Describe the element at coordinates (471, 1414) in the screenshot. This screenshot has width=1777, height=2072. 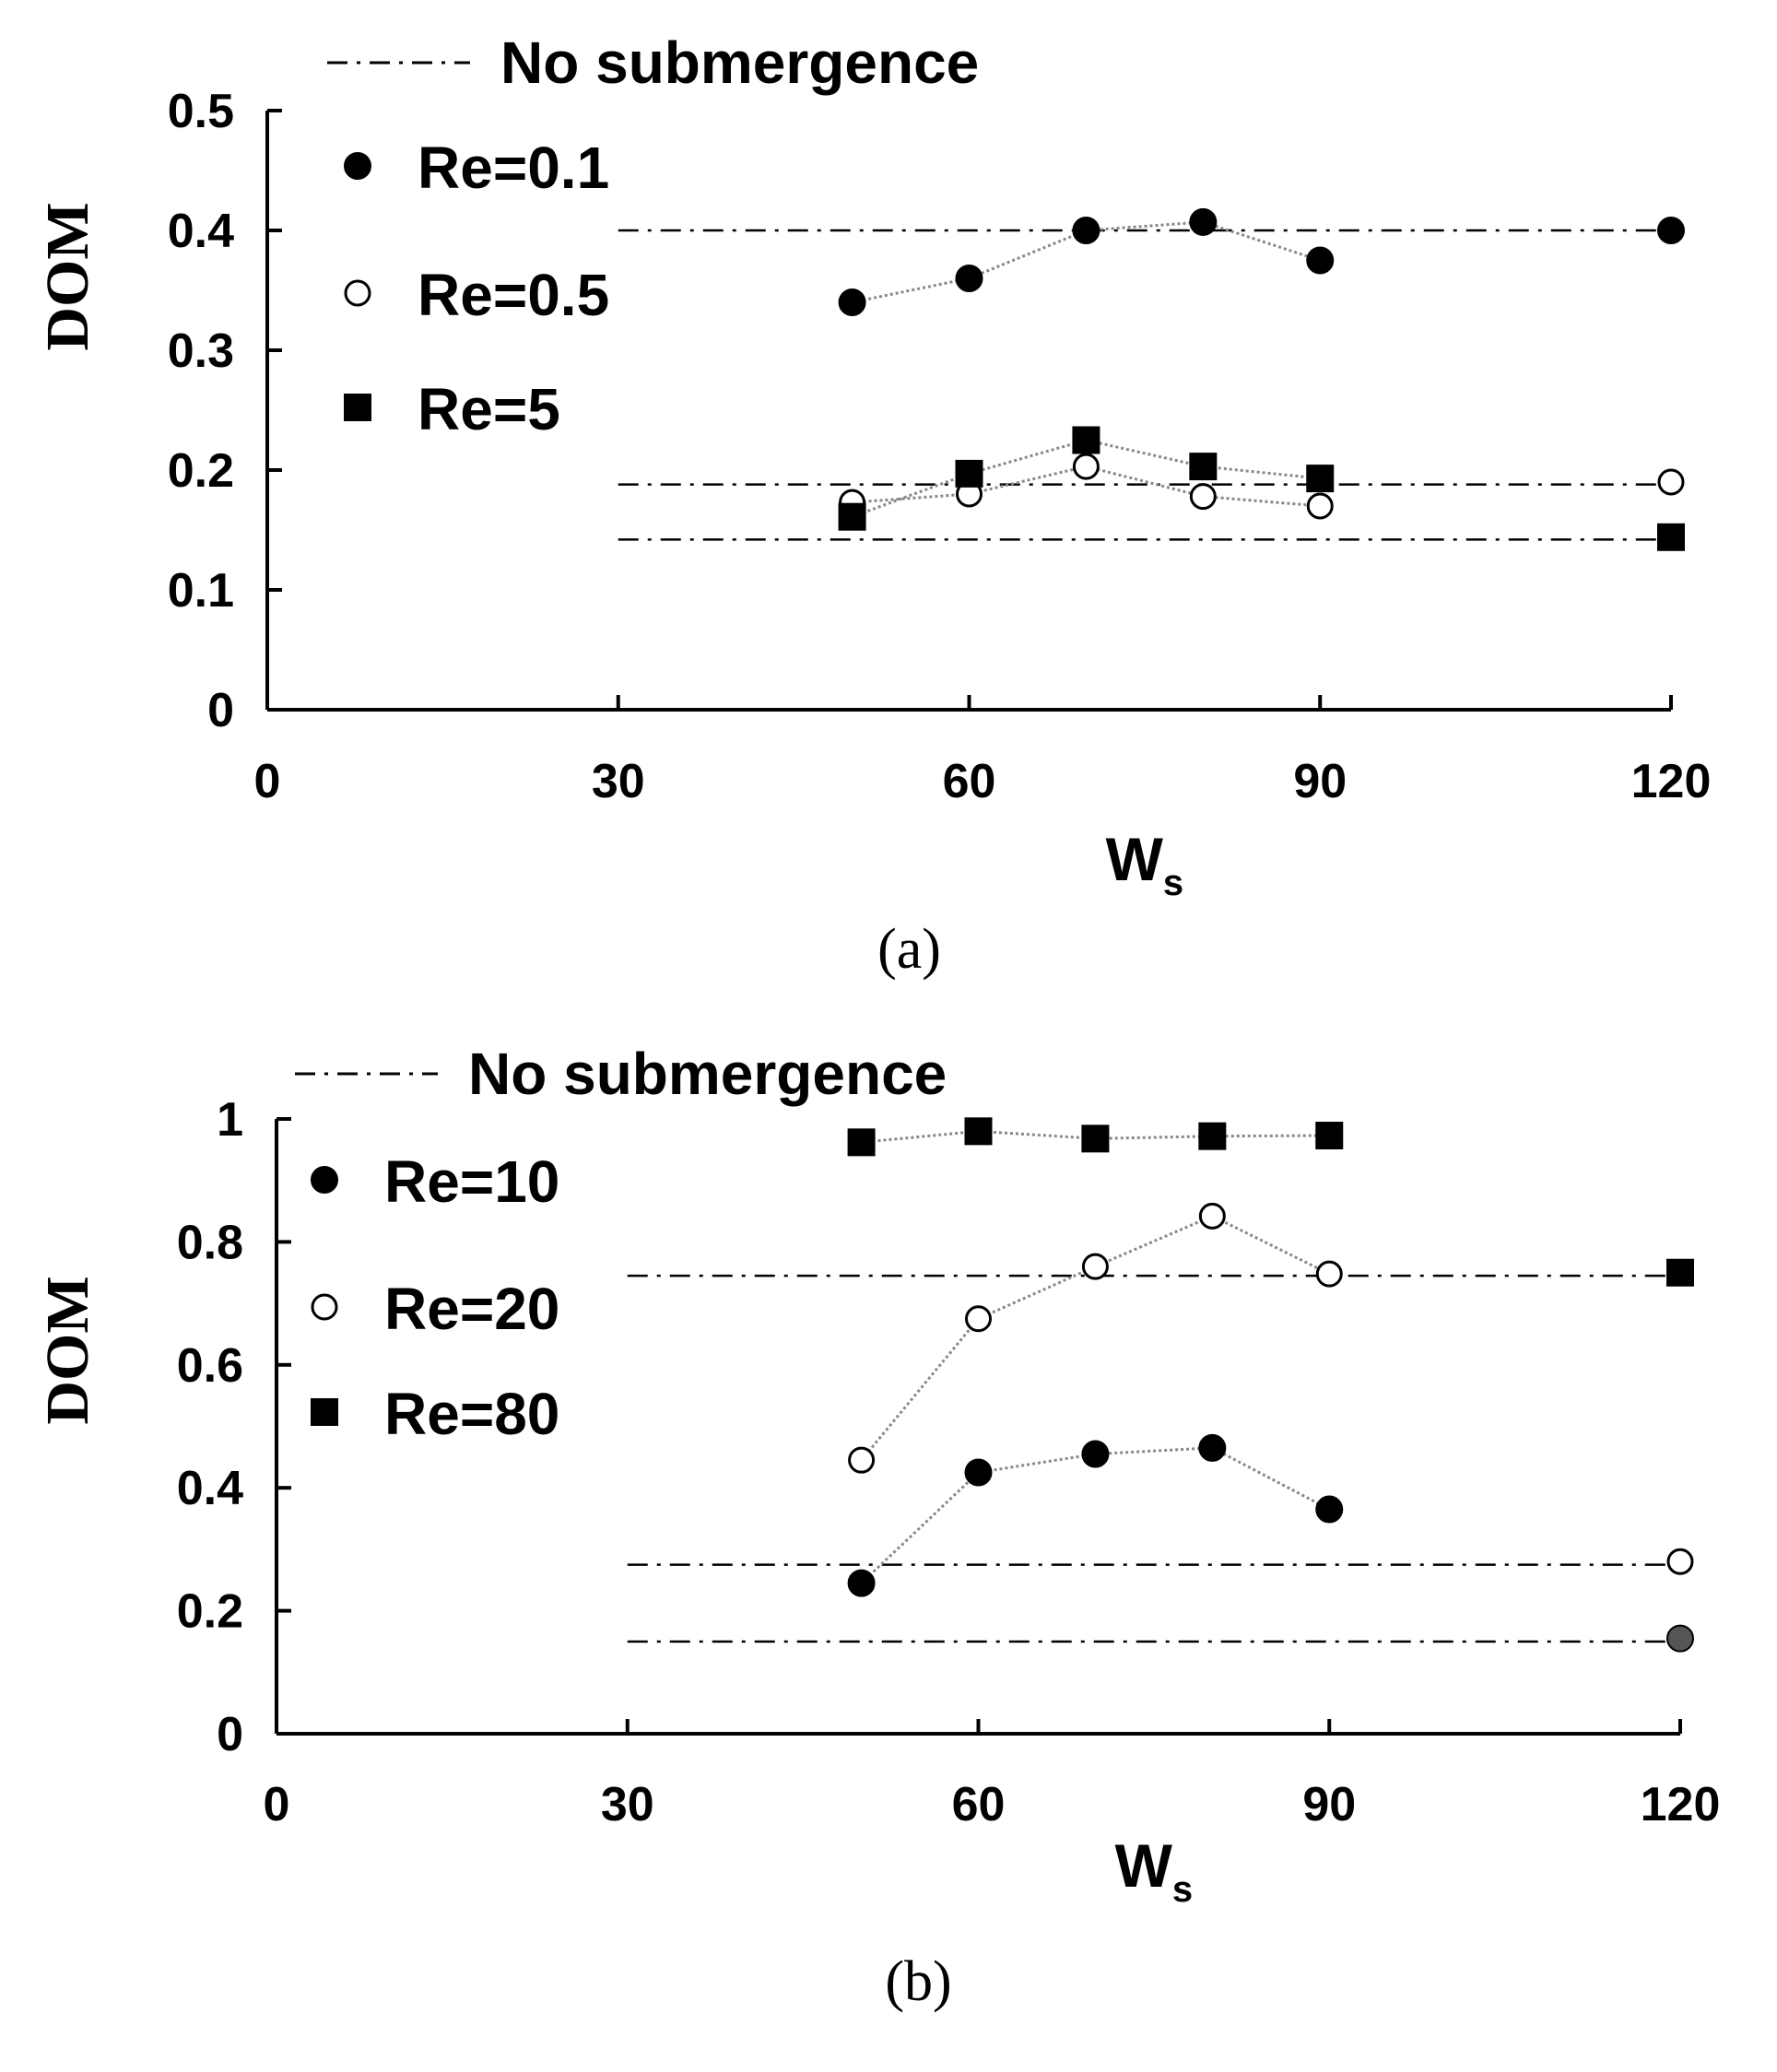
I see `legend-label: Re=80` at that location.